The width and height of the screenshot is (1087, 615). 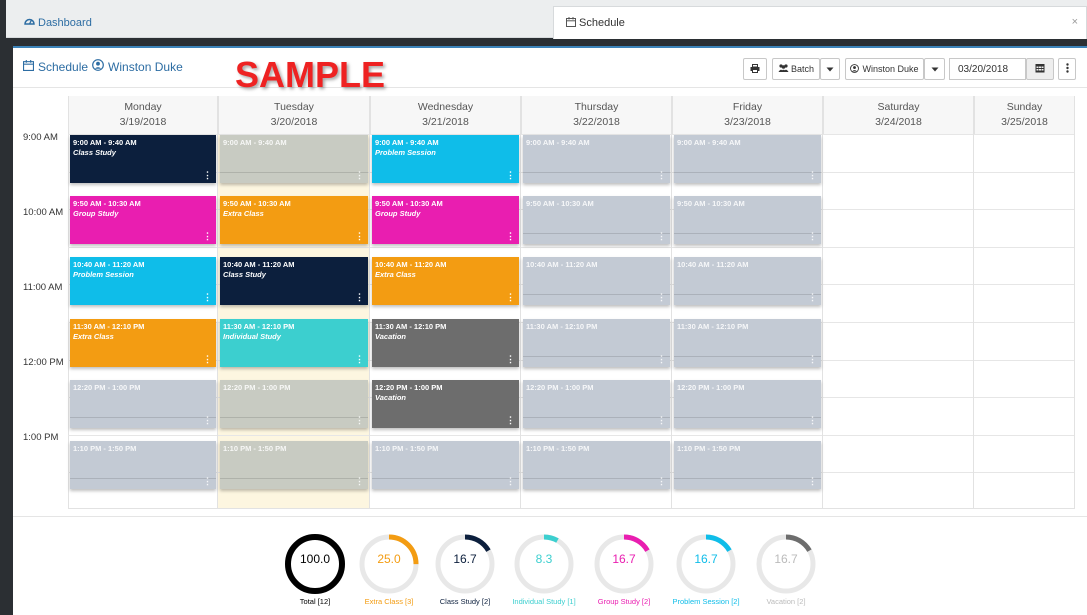 What do you see at coordinates (706, 601) in the screenshot?
I see `gauge-label: Problem Session [2]` at bounding box center [706, 601].